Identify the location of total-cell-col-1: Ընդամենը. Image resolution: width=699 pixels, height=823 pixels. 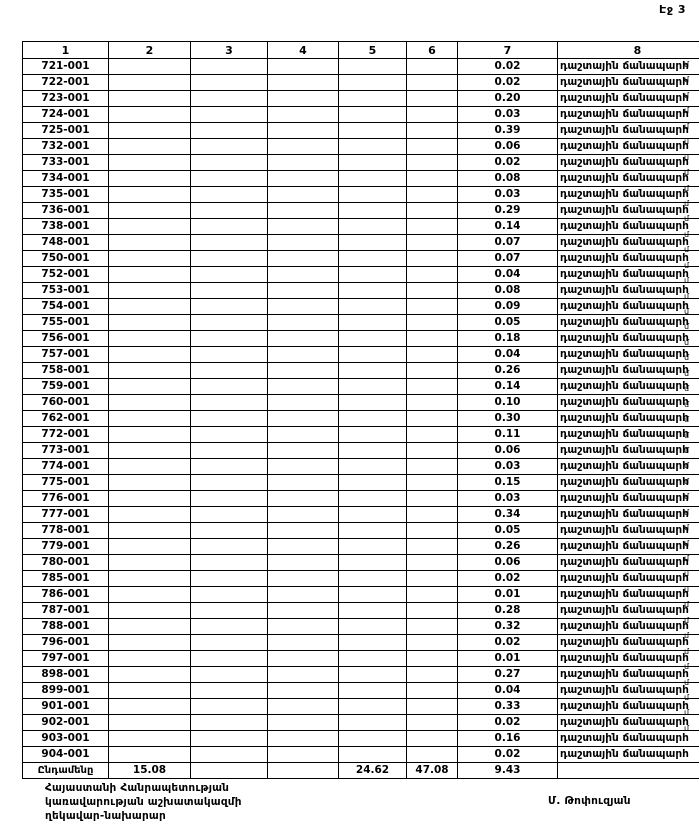
(66, 771).